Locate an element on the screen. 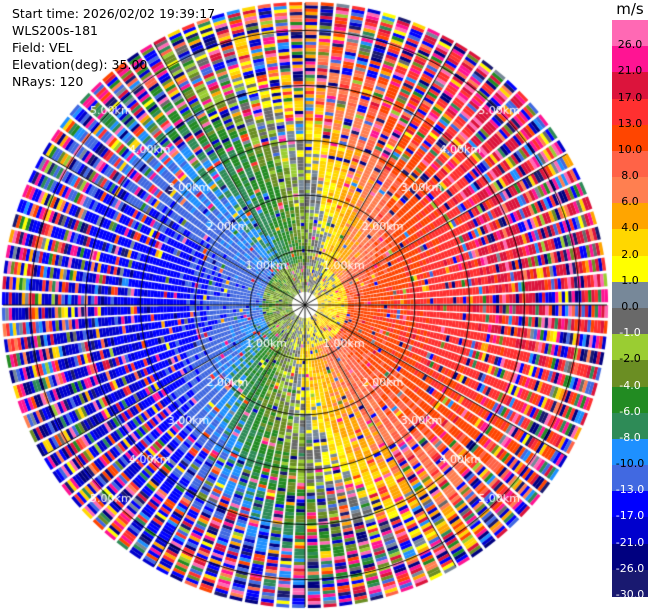 The height and width of the screenshot is (610, 650). colorbar-tick-label: 4.0 is located at coordinates (630, 228).